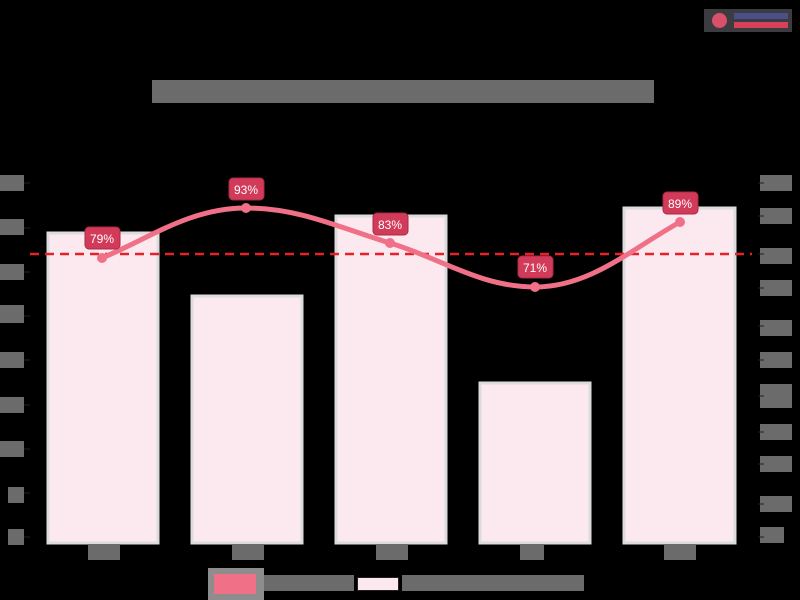 The image size is (800, 600). I want to click on left-axis-ticks, so click(27, 360).